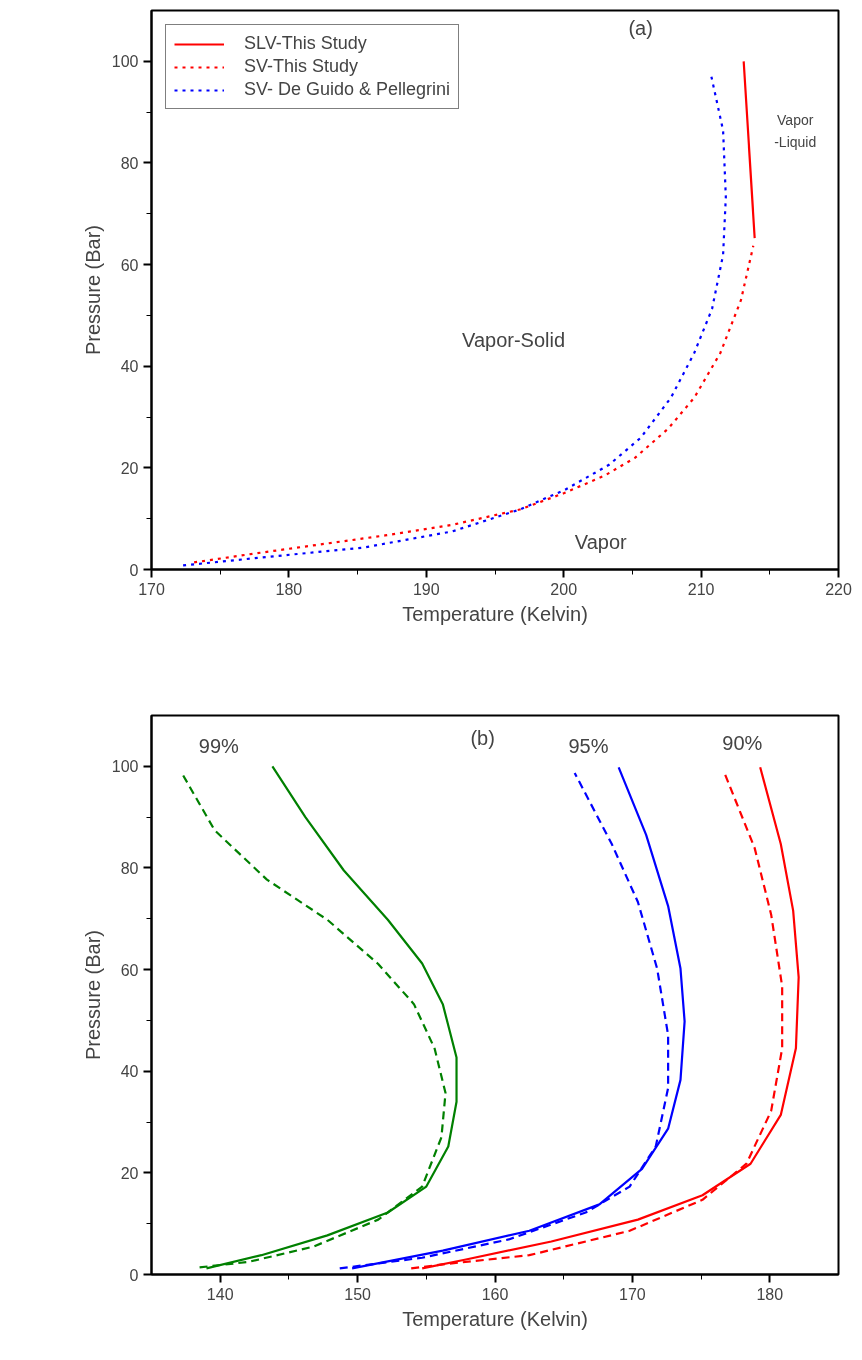 The image size is (862, 1360). I want to click on x-tick-label: 190, so click(426, 589).